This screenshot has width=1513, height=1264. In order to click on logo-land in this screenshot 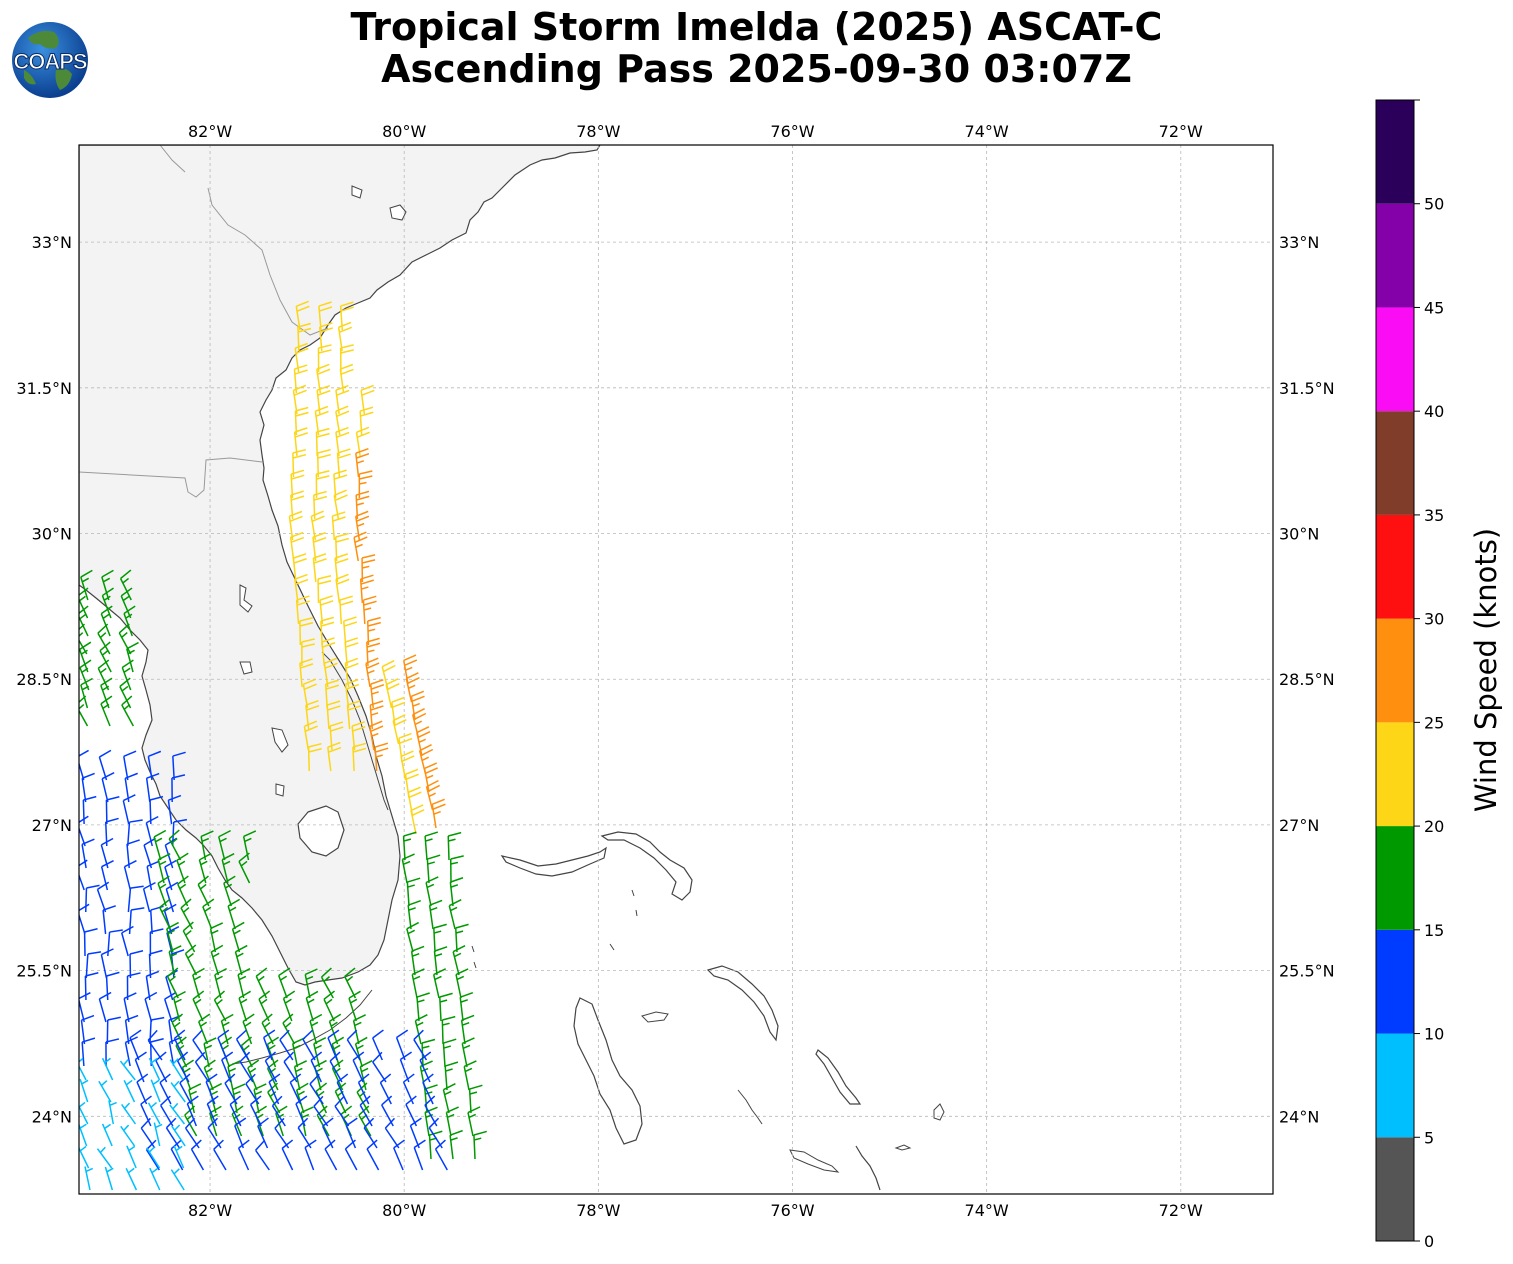, I will do `click(30, 77)`.